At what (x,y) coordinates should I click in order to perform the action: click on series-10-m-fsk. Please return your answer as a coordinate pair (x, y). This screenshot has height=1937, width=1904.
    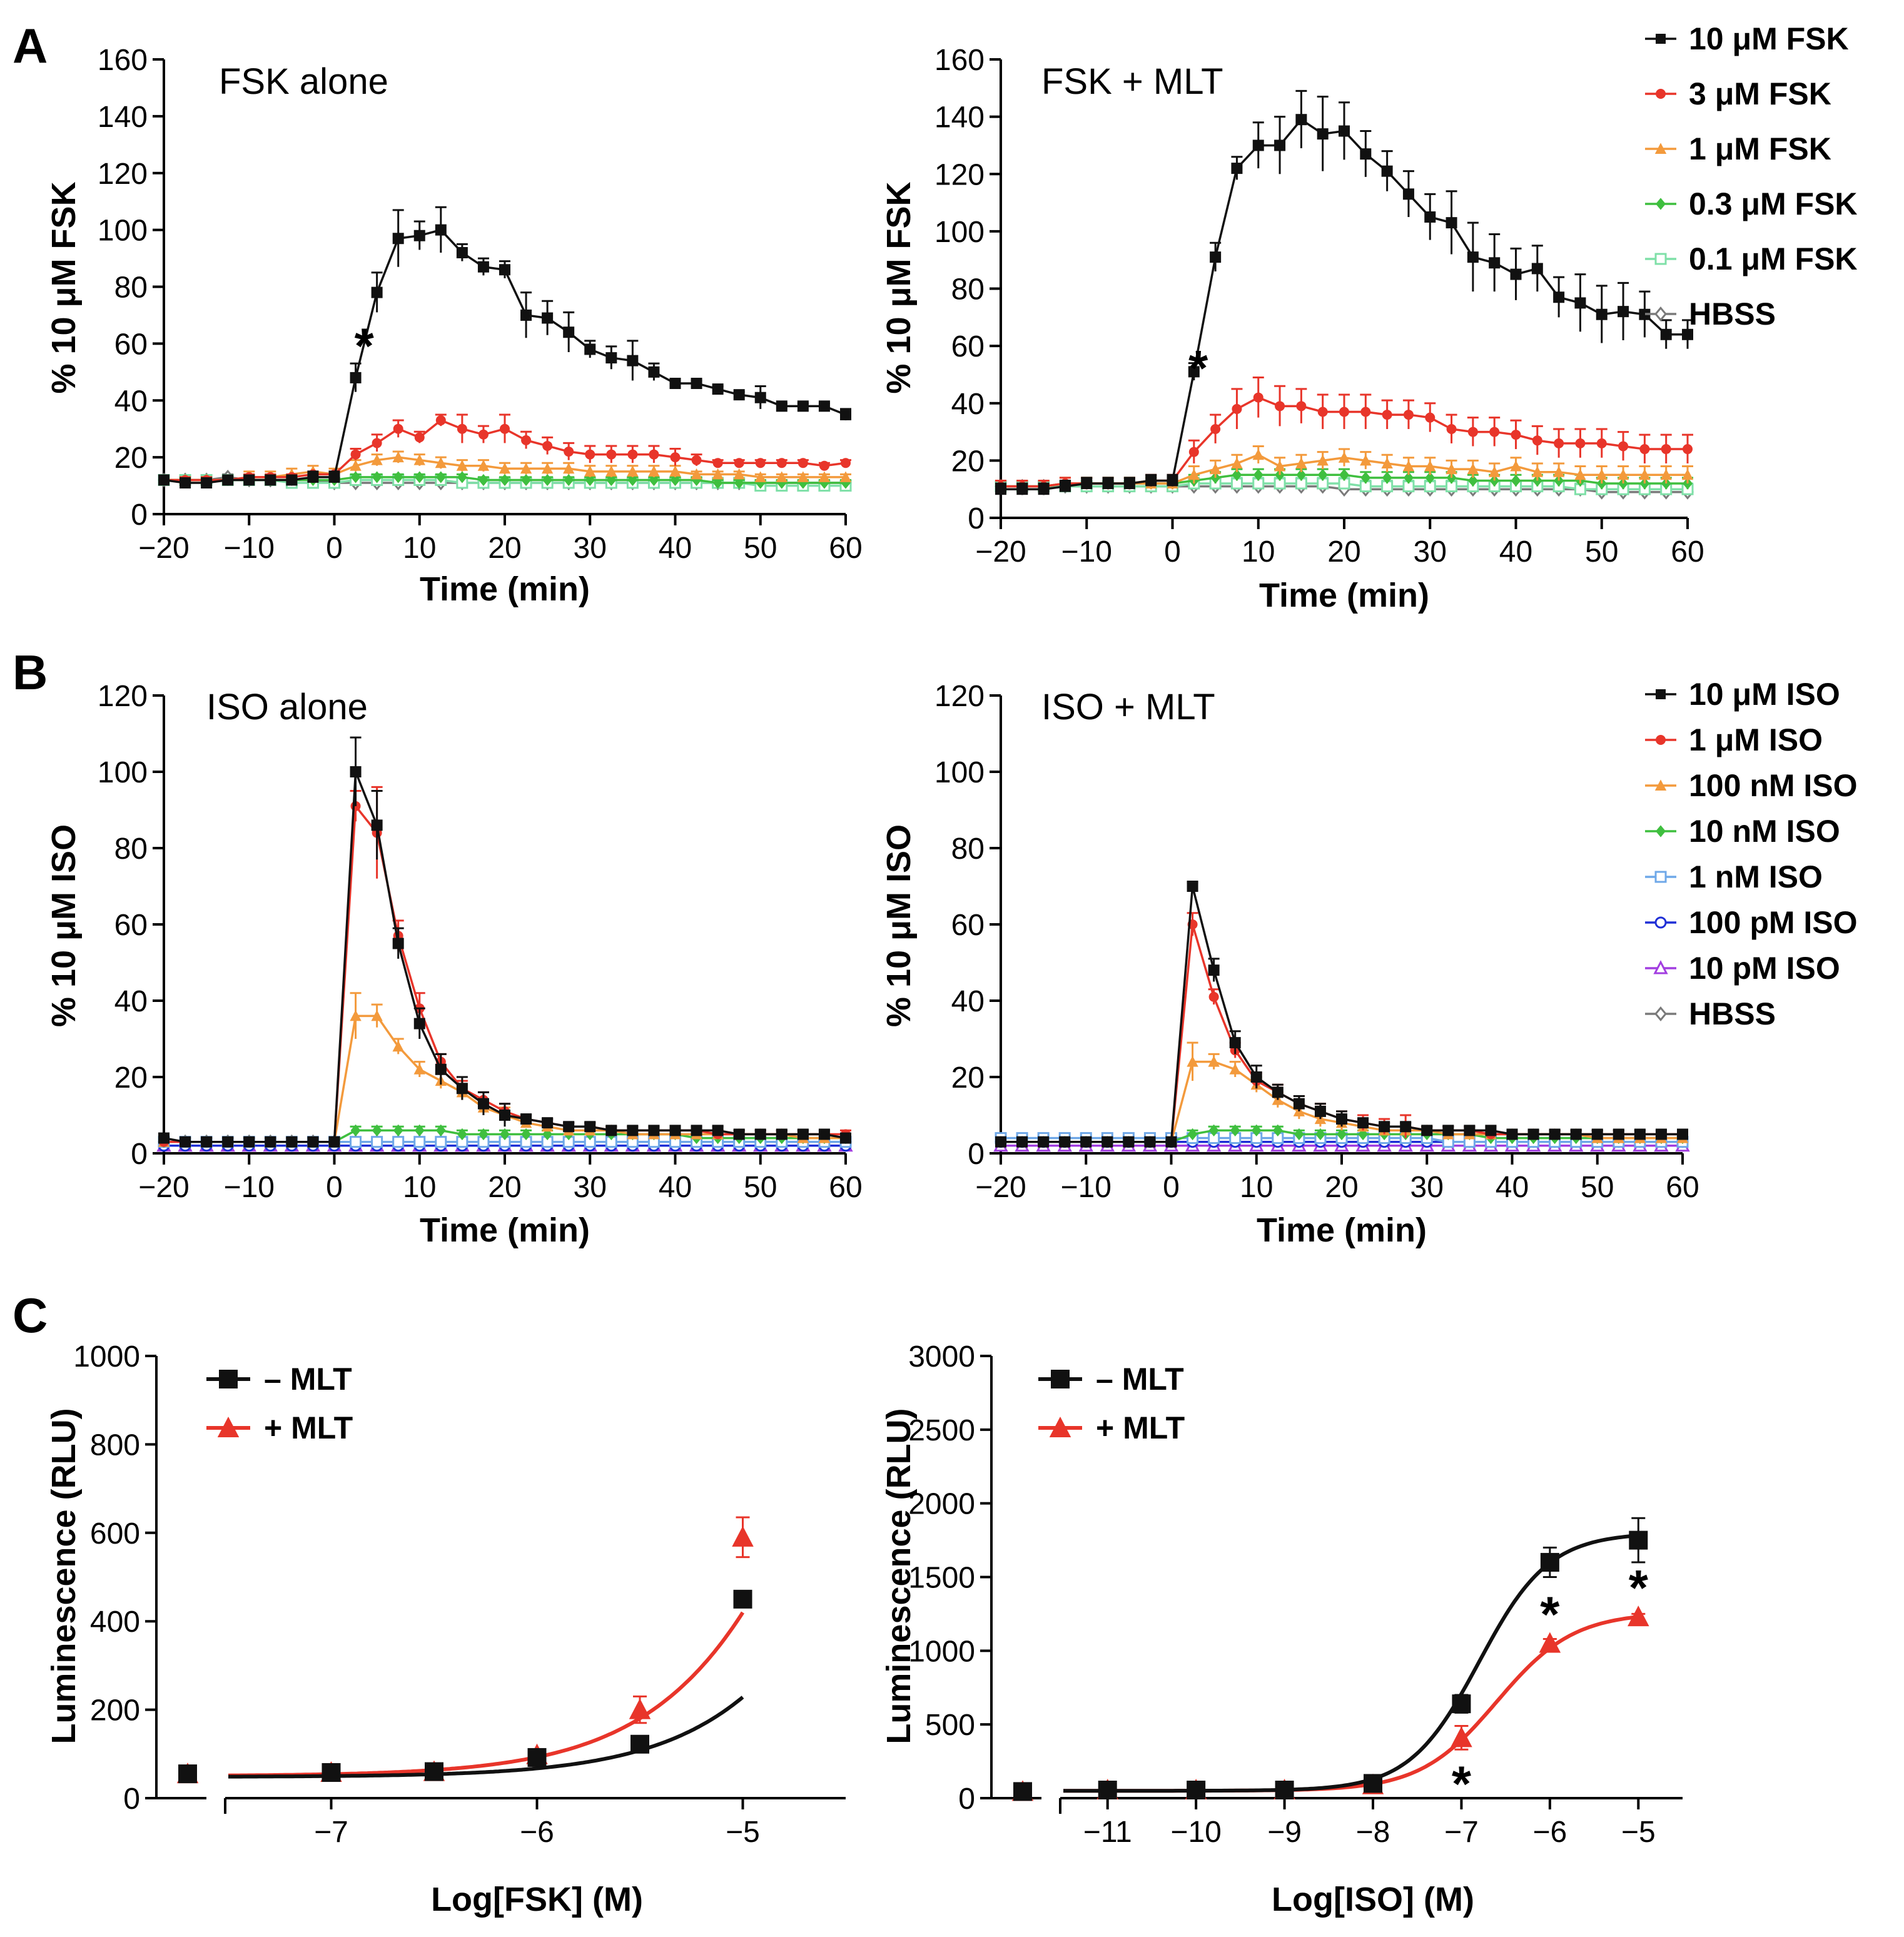
    Looking at the image, I should click on (504, 347).